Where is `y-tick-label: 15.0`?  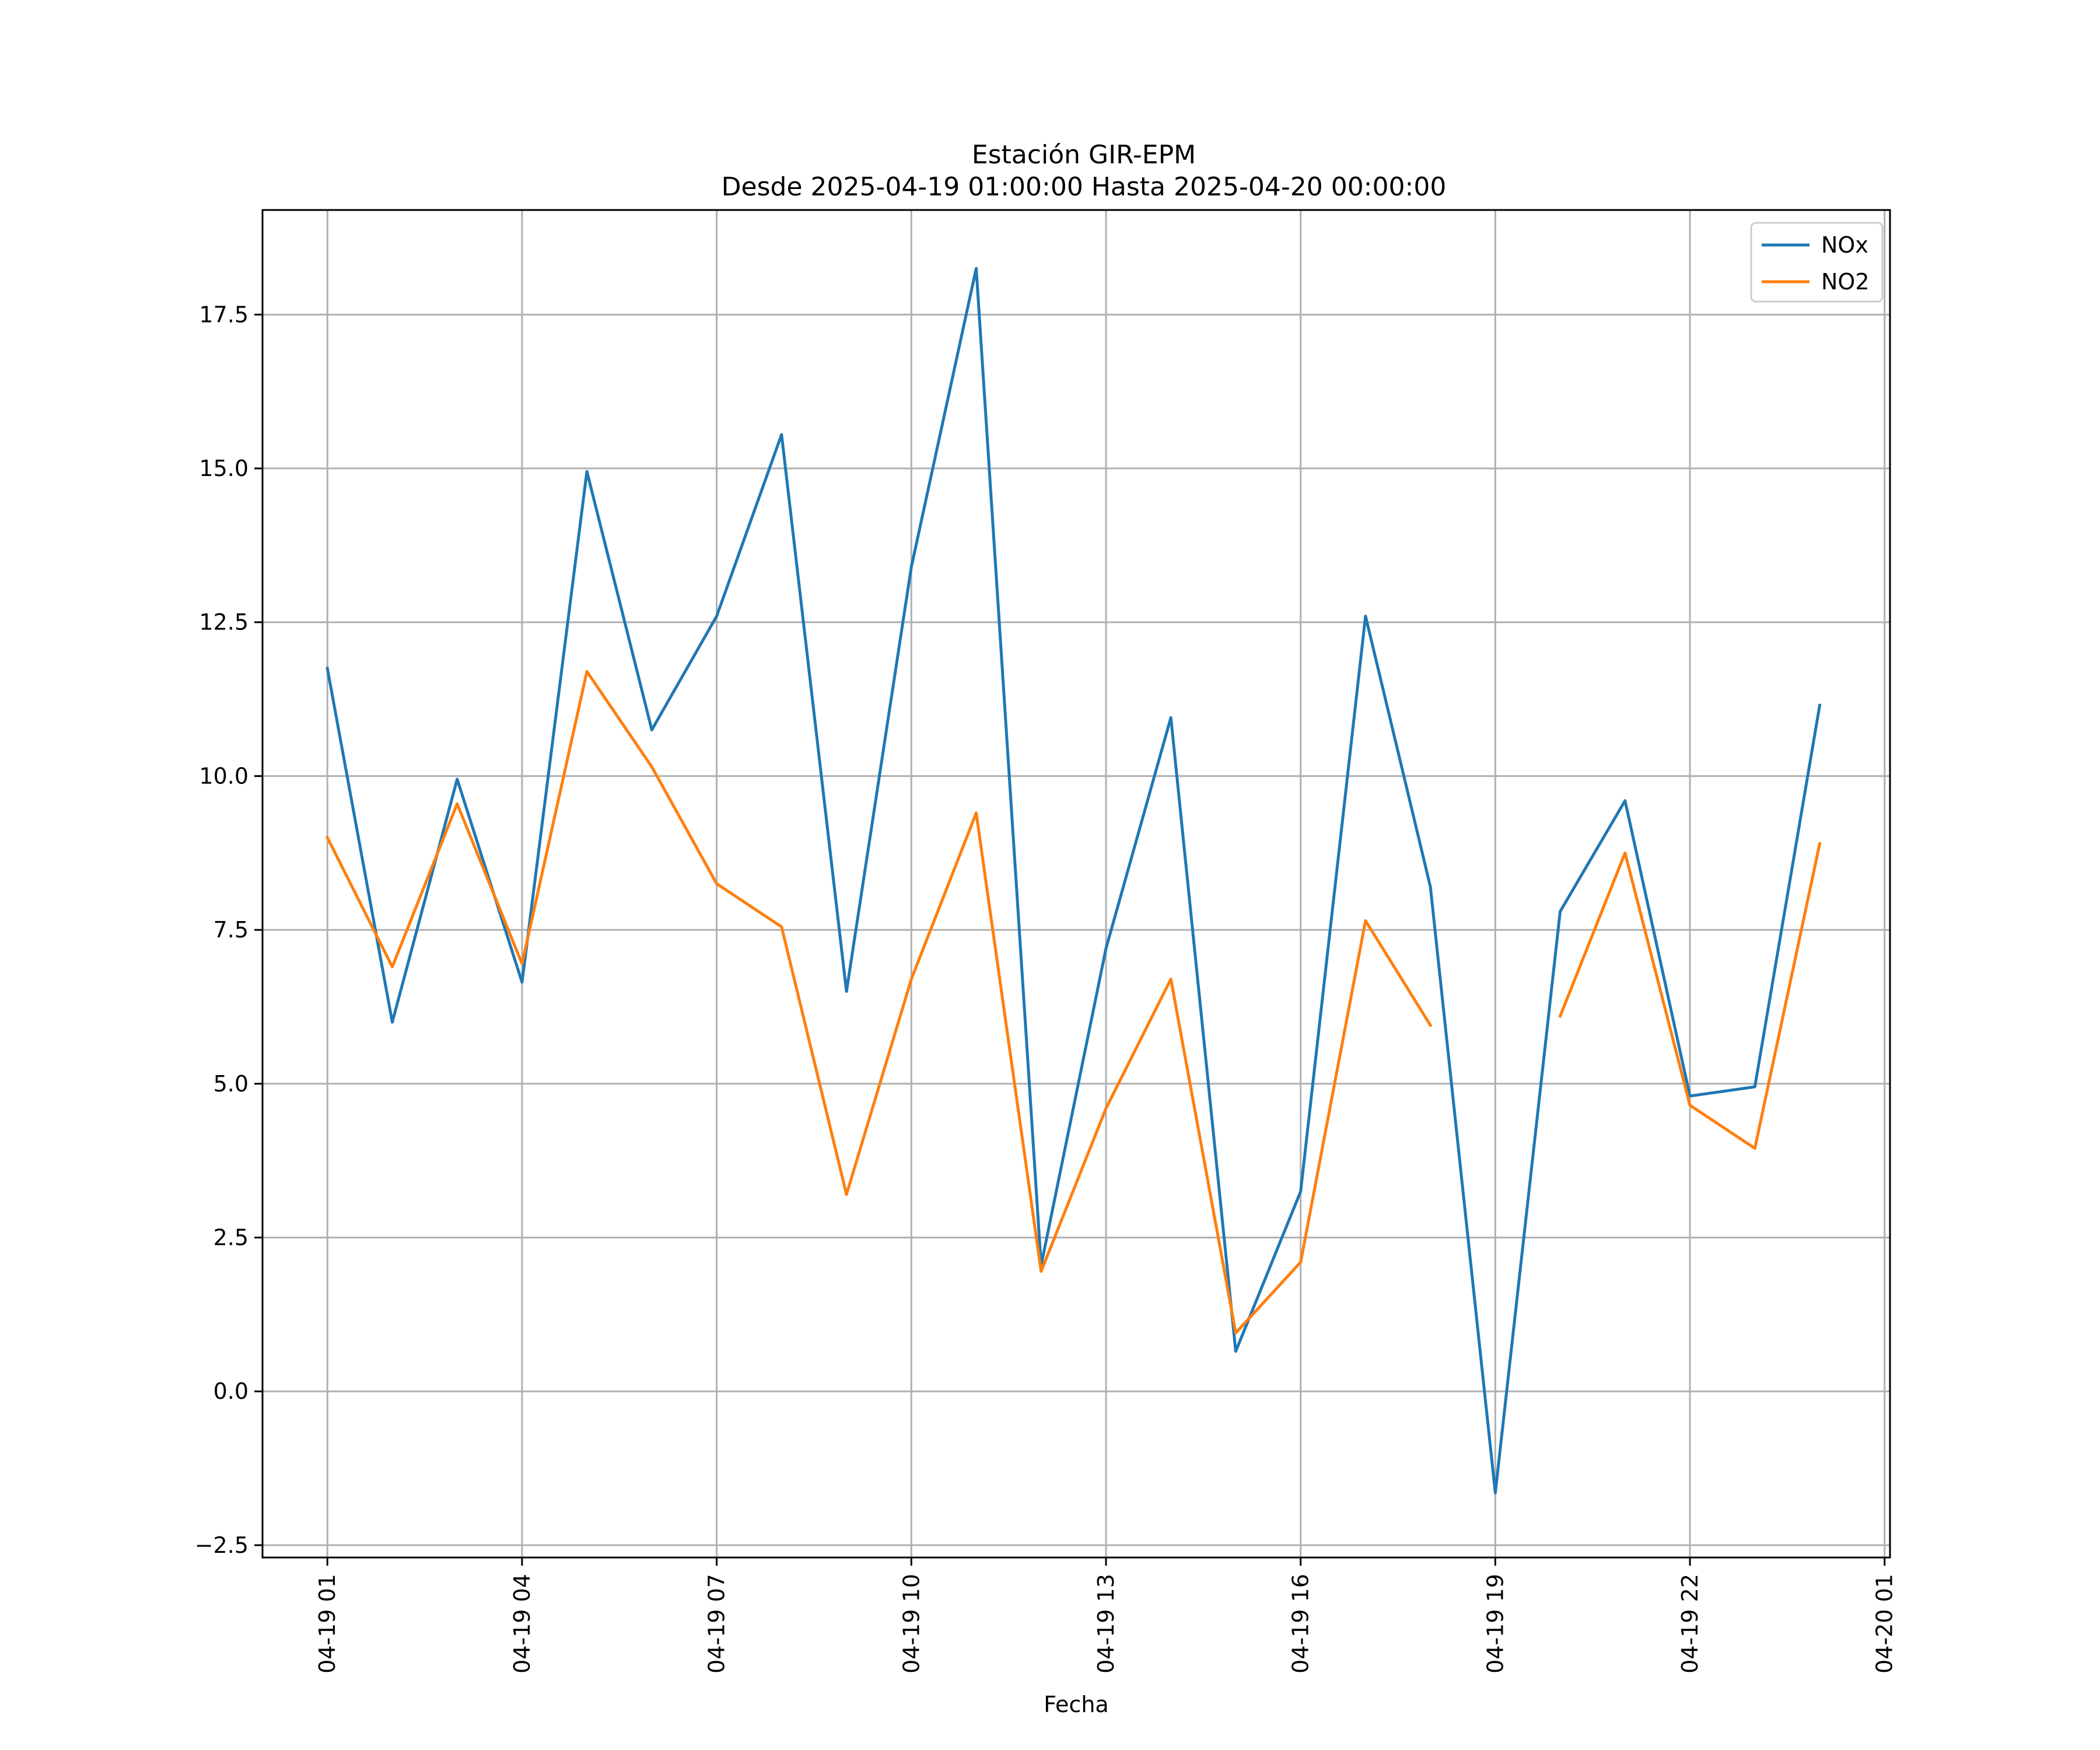 y-tick-label: 15.0 is located at coordinates (224, 468).